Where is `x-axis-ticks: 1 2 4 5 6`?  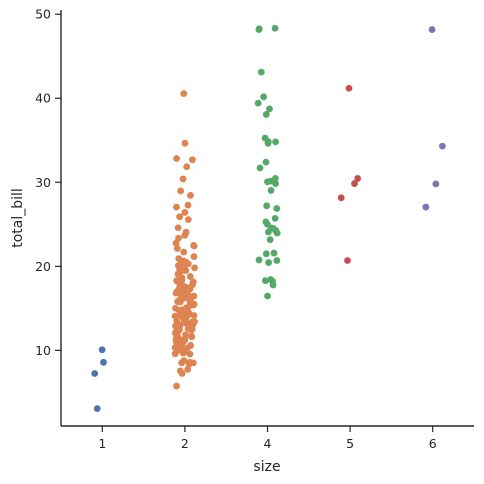 x-axis-ticks: 1 2 4 5 6 is located at coordinates (267, 438).